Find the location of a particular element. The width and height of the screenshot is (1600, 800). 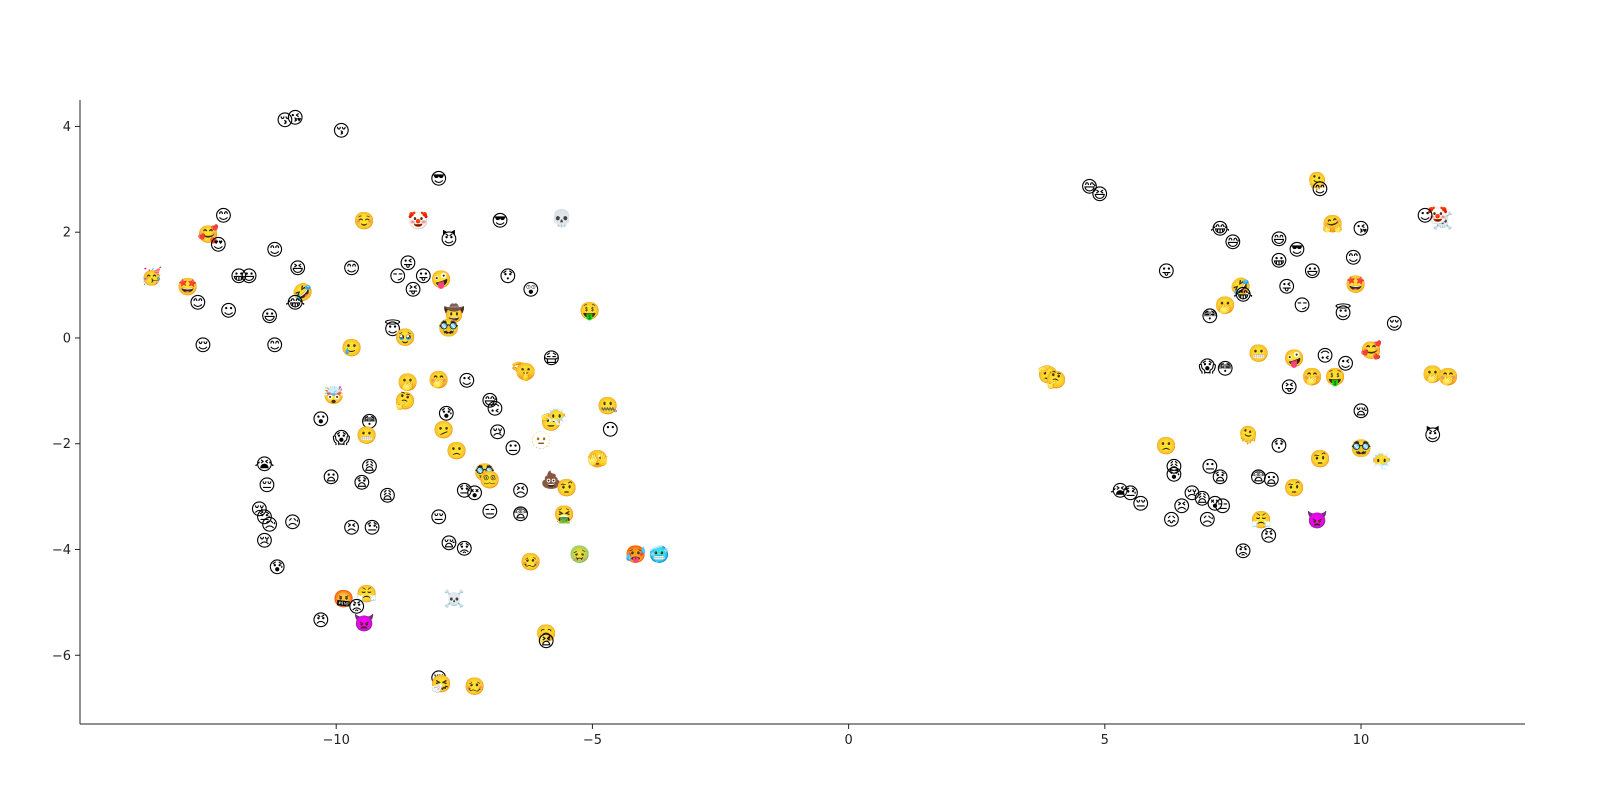

emoji-point: ☺️ is located at coordinates (364, 222).